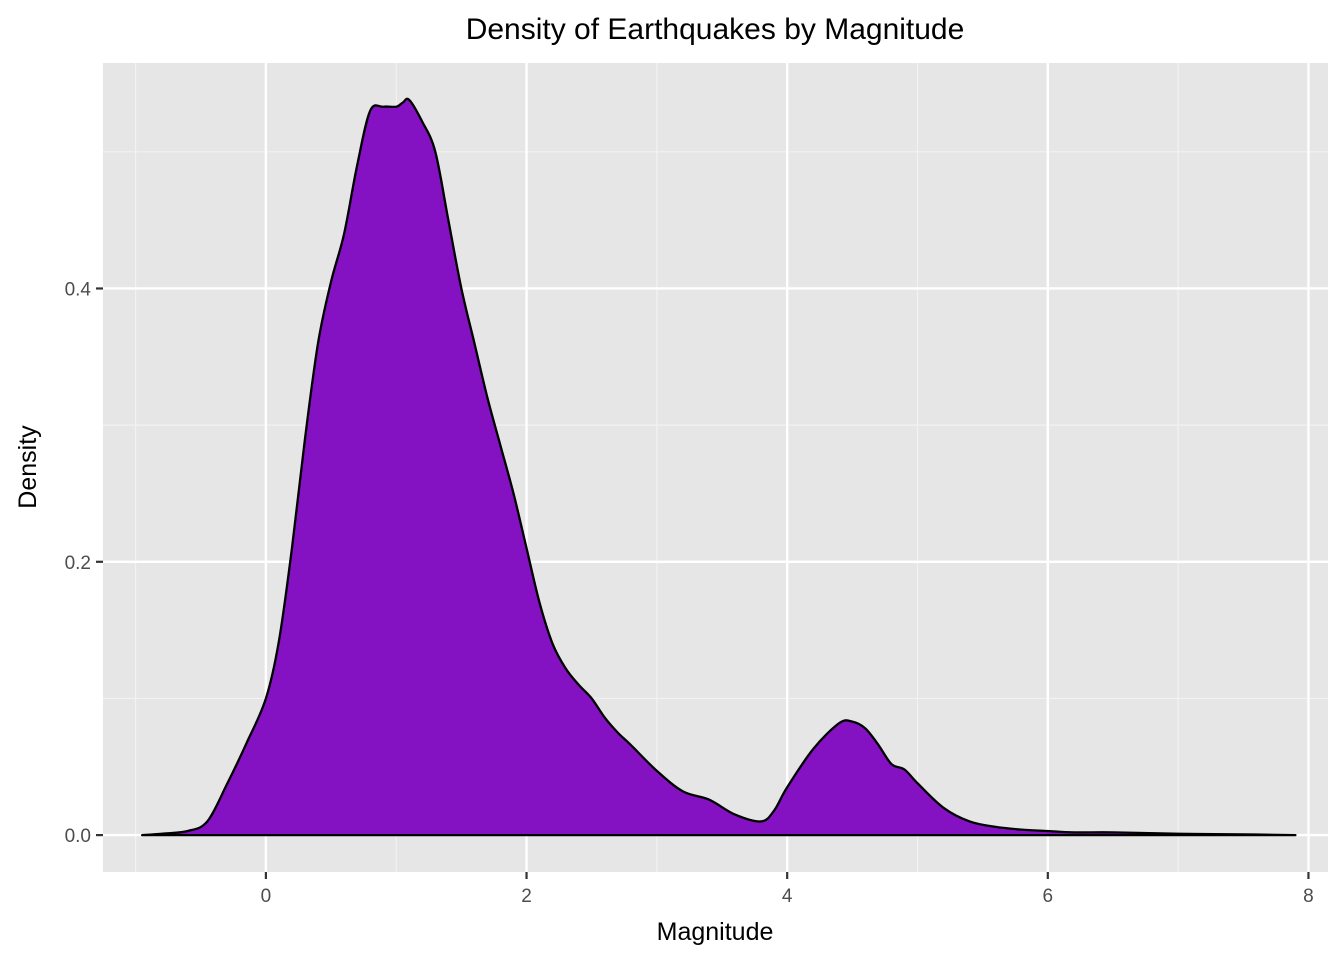  What do you see at coordinates (266, 896) in the screenshot?
I see `x-tick-label: 0` at bounding box center [266, 896].